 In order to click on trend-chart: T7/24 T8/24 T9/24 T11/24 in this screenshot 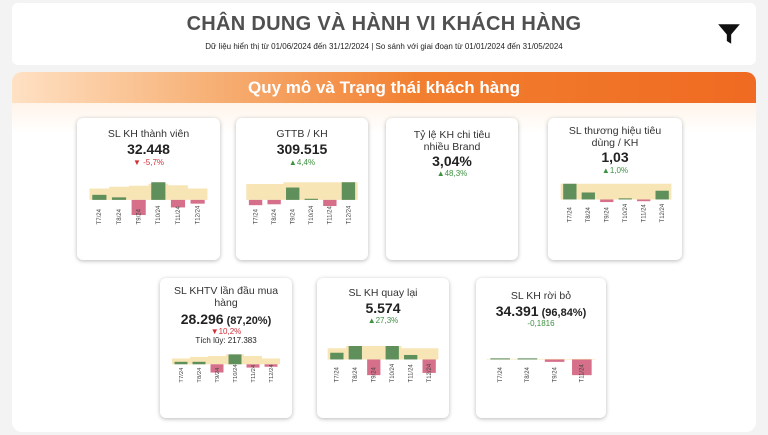, I will do `click(541, 364)`.